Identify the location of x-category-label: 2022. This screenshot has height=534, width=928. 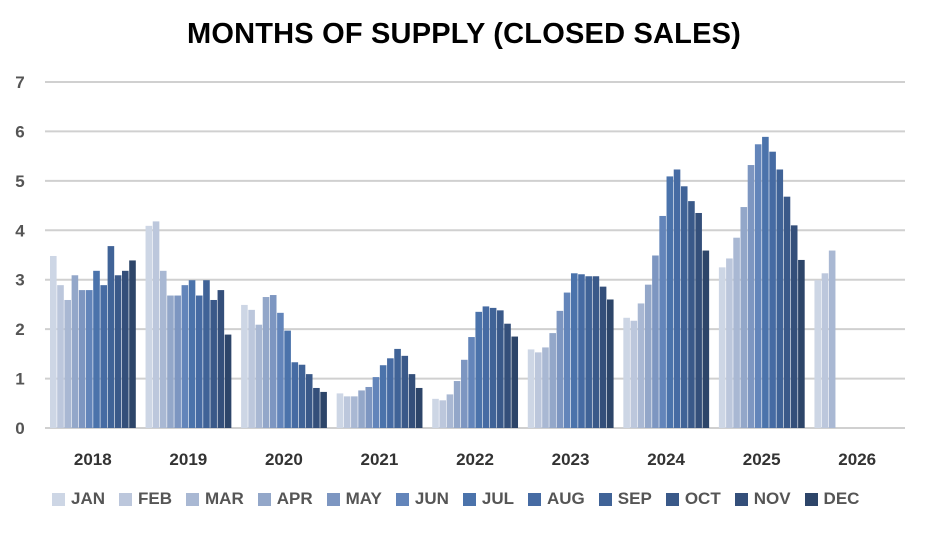
(475, 459).